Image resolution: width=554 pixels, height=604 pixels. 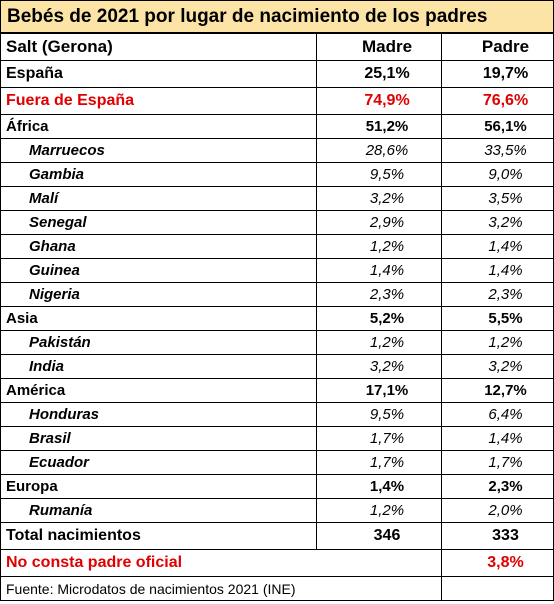 I want to click on mother-value: 25,1%, so click(x=379, y=74).